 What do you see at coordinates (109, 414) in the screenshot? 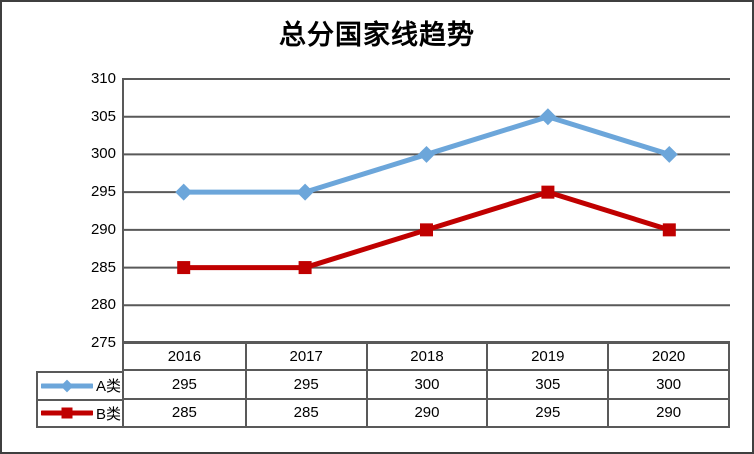
I see `legend-label: B类` at bounding box center [109, 414].